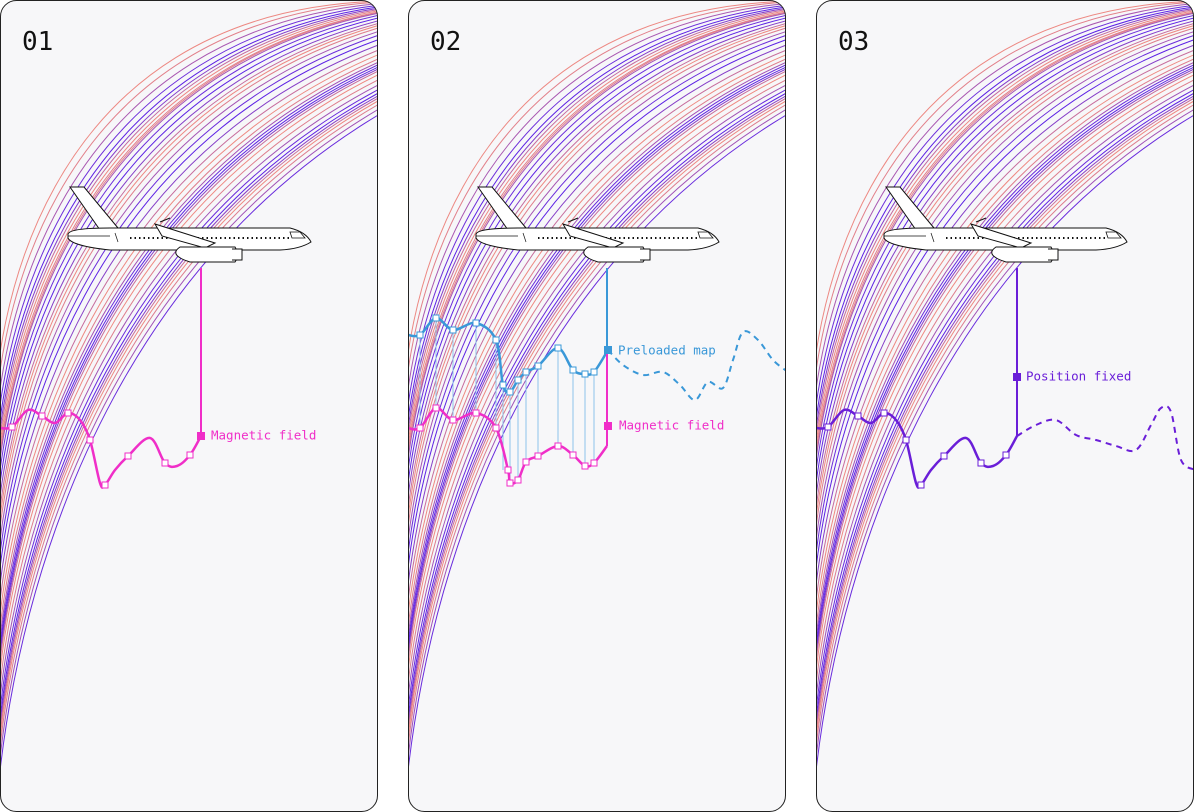 The image size is (1194, 812). Describe the element at coordinates (509, 355) in the screenshot. I see `map-curve` at that location.